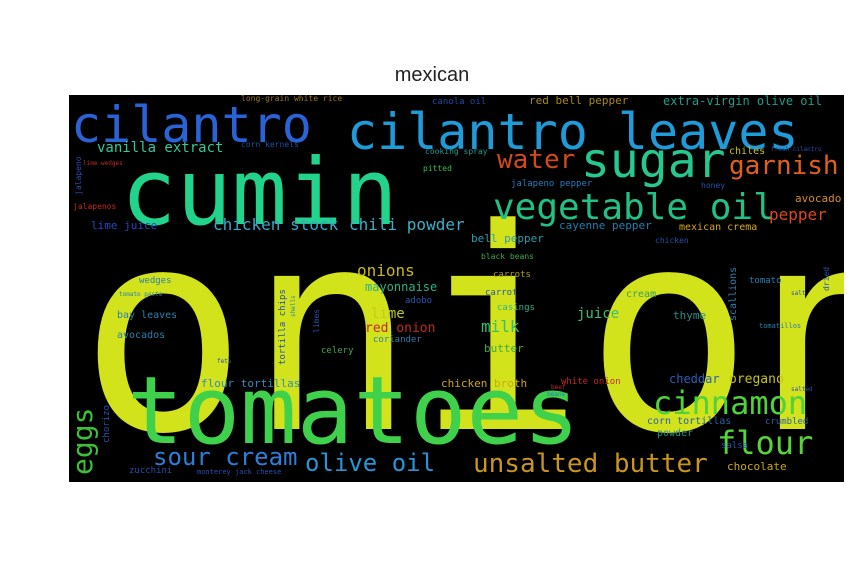 This screenshot has height=576, width=864. What do you see at coordinates (151, 471) in the screenshot?
I see `word-zucchini: zucchini` at bounding box center [151, 471].